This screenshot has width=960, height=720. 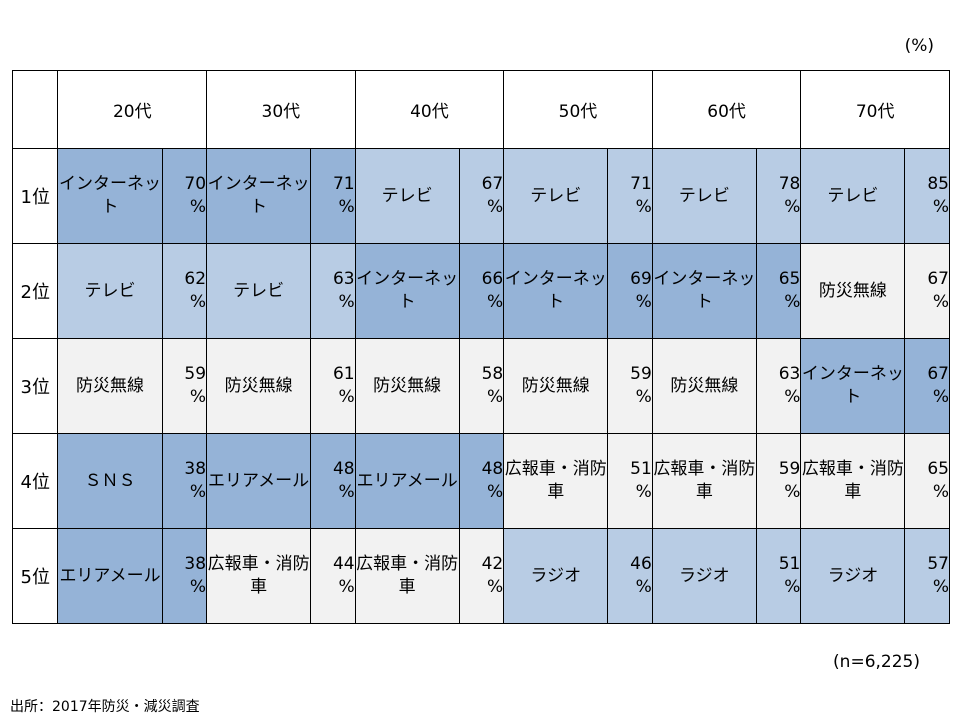 I want to click on rank-label: 3位, so click(x=35, y=386).